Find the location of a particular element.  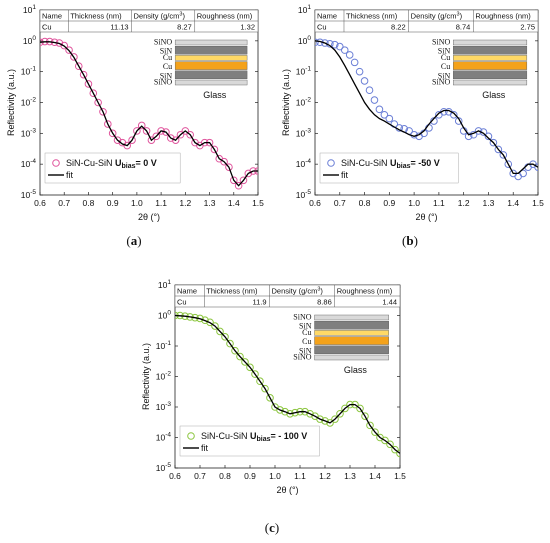

y-tick-label: 10⁻² is located at coordinates (304, 102).